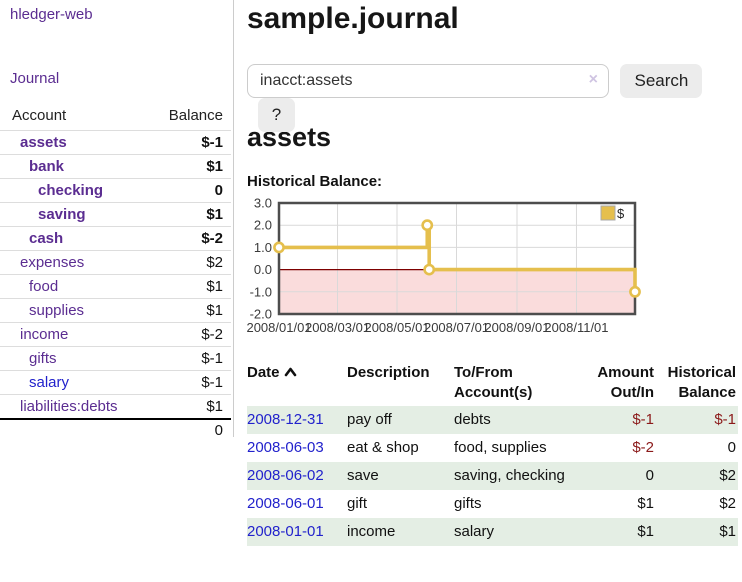 Image resolution: width=742 pixels, height=582 pixels. I want to click on transaction-amount: $-2, so click(643, 447).